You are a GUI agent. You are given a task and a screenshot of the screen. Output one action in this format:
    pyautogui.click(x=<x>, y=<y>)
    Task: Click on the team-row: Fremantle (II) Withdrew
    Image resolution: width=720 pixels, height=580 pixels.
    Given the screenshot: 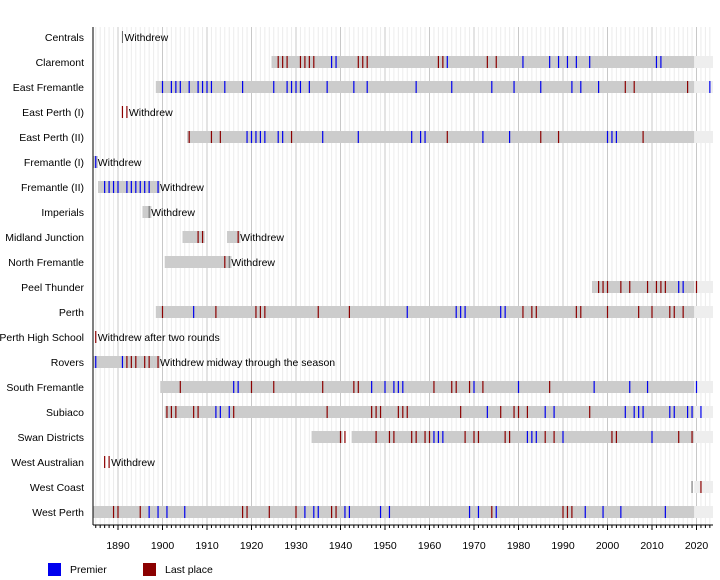 What is the action you would take?
    pyautogui.click(x=112, y=187)
    